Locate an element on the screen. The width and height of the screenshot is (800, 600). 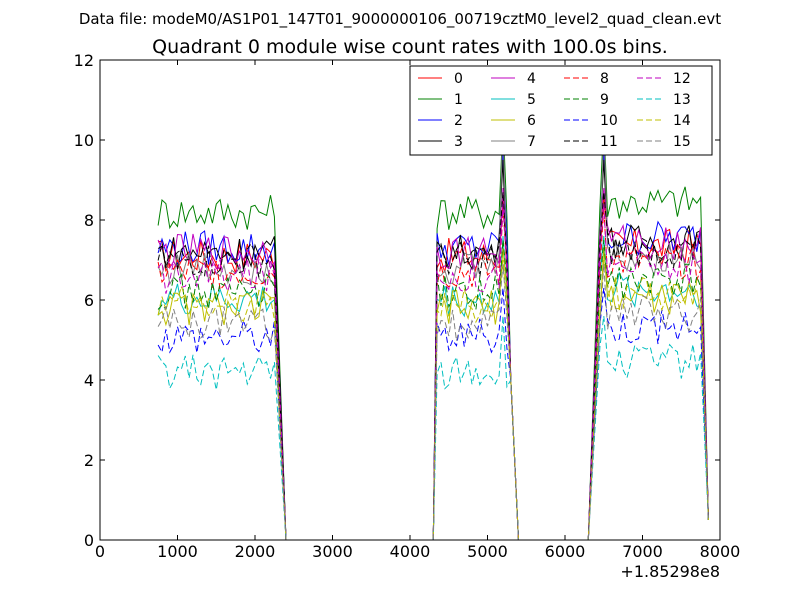
x-tick-label: 1000 is located at coordinates (177, 551).